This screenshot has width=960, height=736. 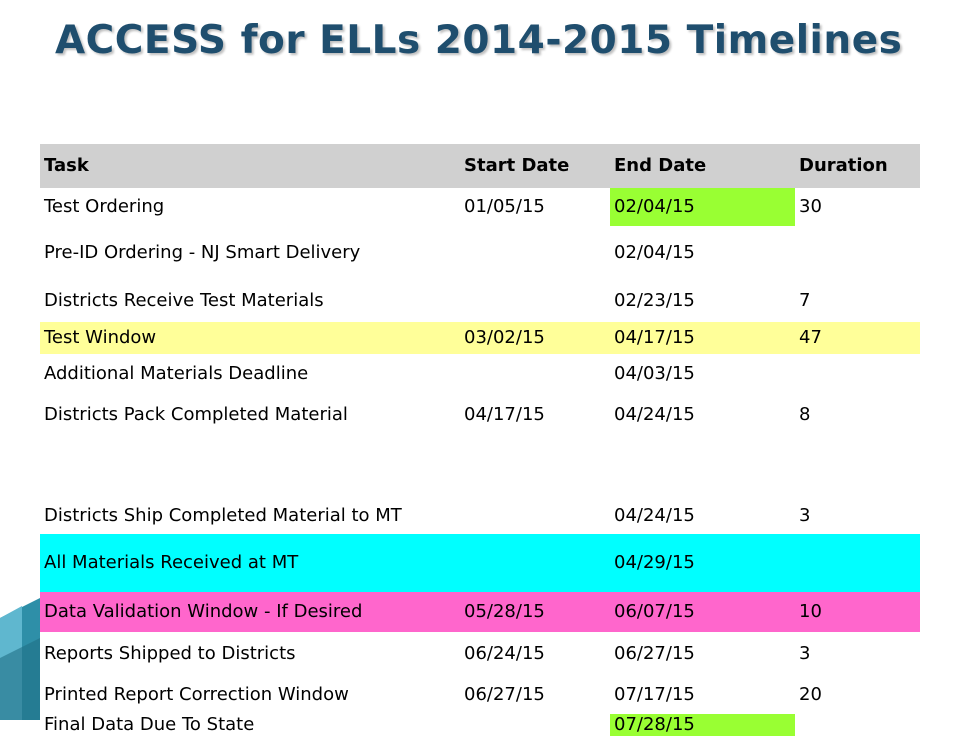 What do you see at coordinates (857, 166) in the screenshot?
I see `header-duration: Duration` at bounding box center [857, 166].